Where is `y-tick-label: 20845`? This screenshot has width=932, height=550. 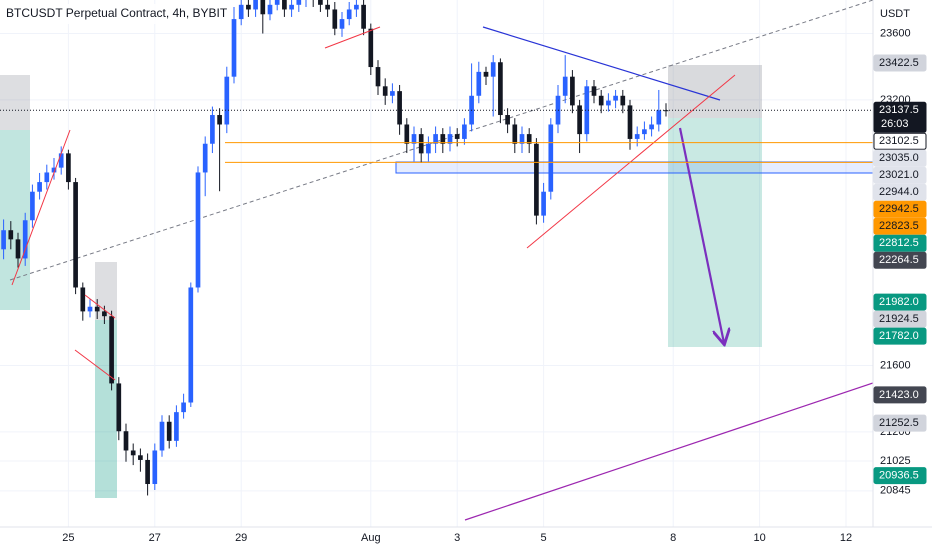 y-tick-label: 20845 is located at coordinates (895, 491).